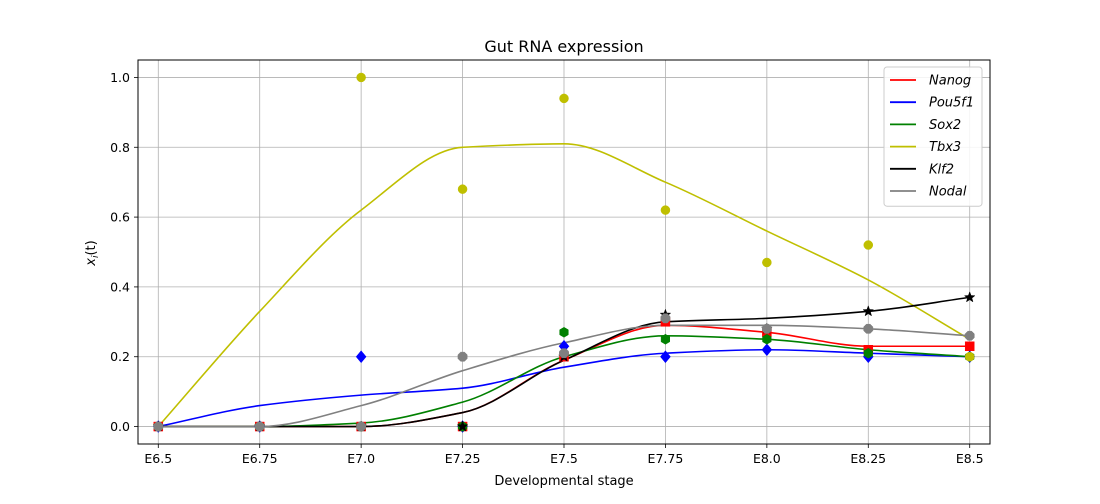 Image resolution: width=1100 pixels, height=504 pixels. What do you see at coordinates (950, 81) in the screenshot?
I see `legend-label-nanog: Nanog` at bounding box center [950, 81].